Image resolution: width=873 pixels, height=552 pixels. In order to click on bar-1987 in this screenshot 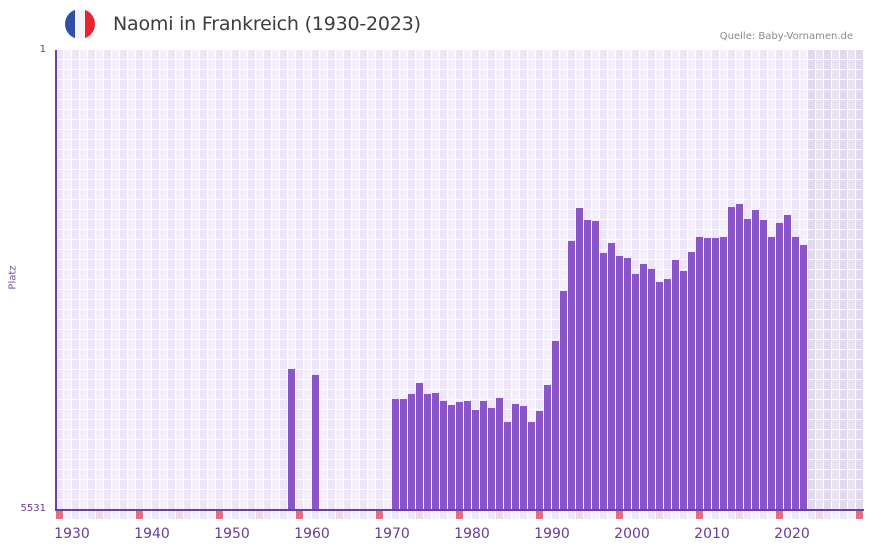, I will do `click(515, 457)`.